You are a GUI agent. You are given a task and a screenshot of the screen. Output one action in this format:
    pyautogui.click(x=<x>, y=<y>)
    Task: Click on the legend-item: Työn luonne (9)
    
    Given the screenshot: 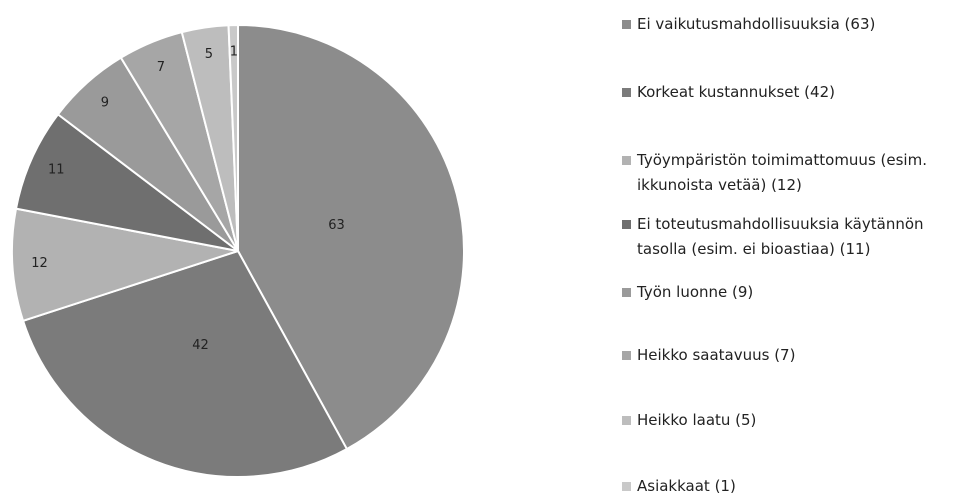 What is the action you would take?
    pyautogui.click(x=796, y=292)
    